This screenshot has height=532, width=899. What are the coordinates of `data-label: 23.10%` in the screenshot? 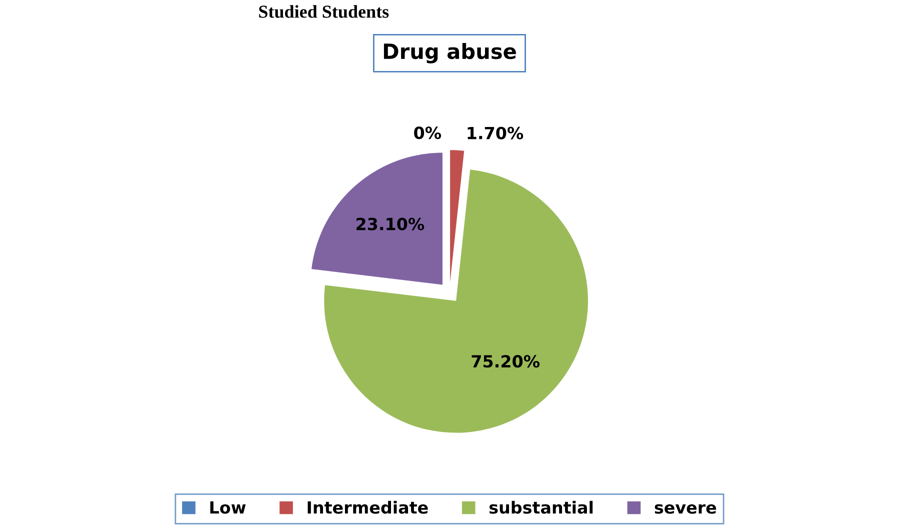 It's located at (390, 224).